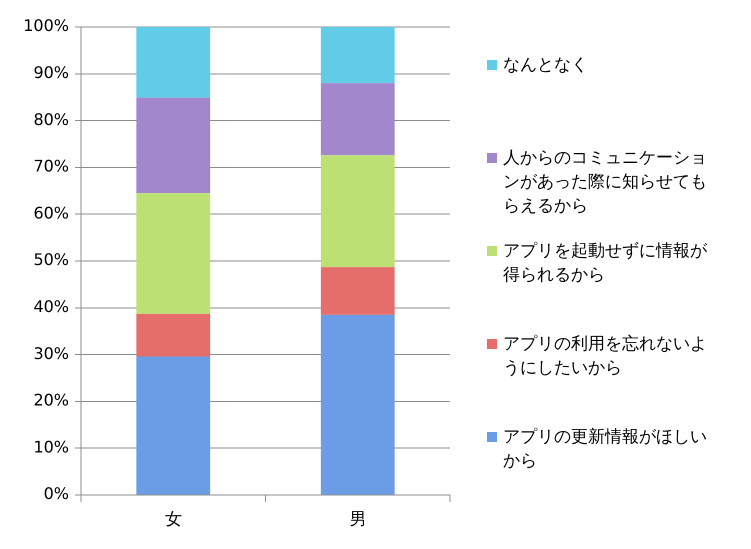 Image resolution: width=751 pixels, height=549 pixels. I want to click on x-tick-label: 女, so click(173, 520).